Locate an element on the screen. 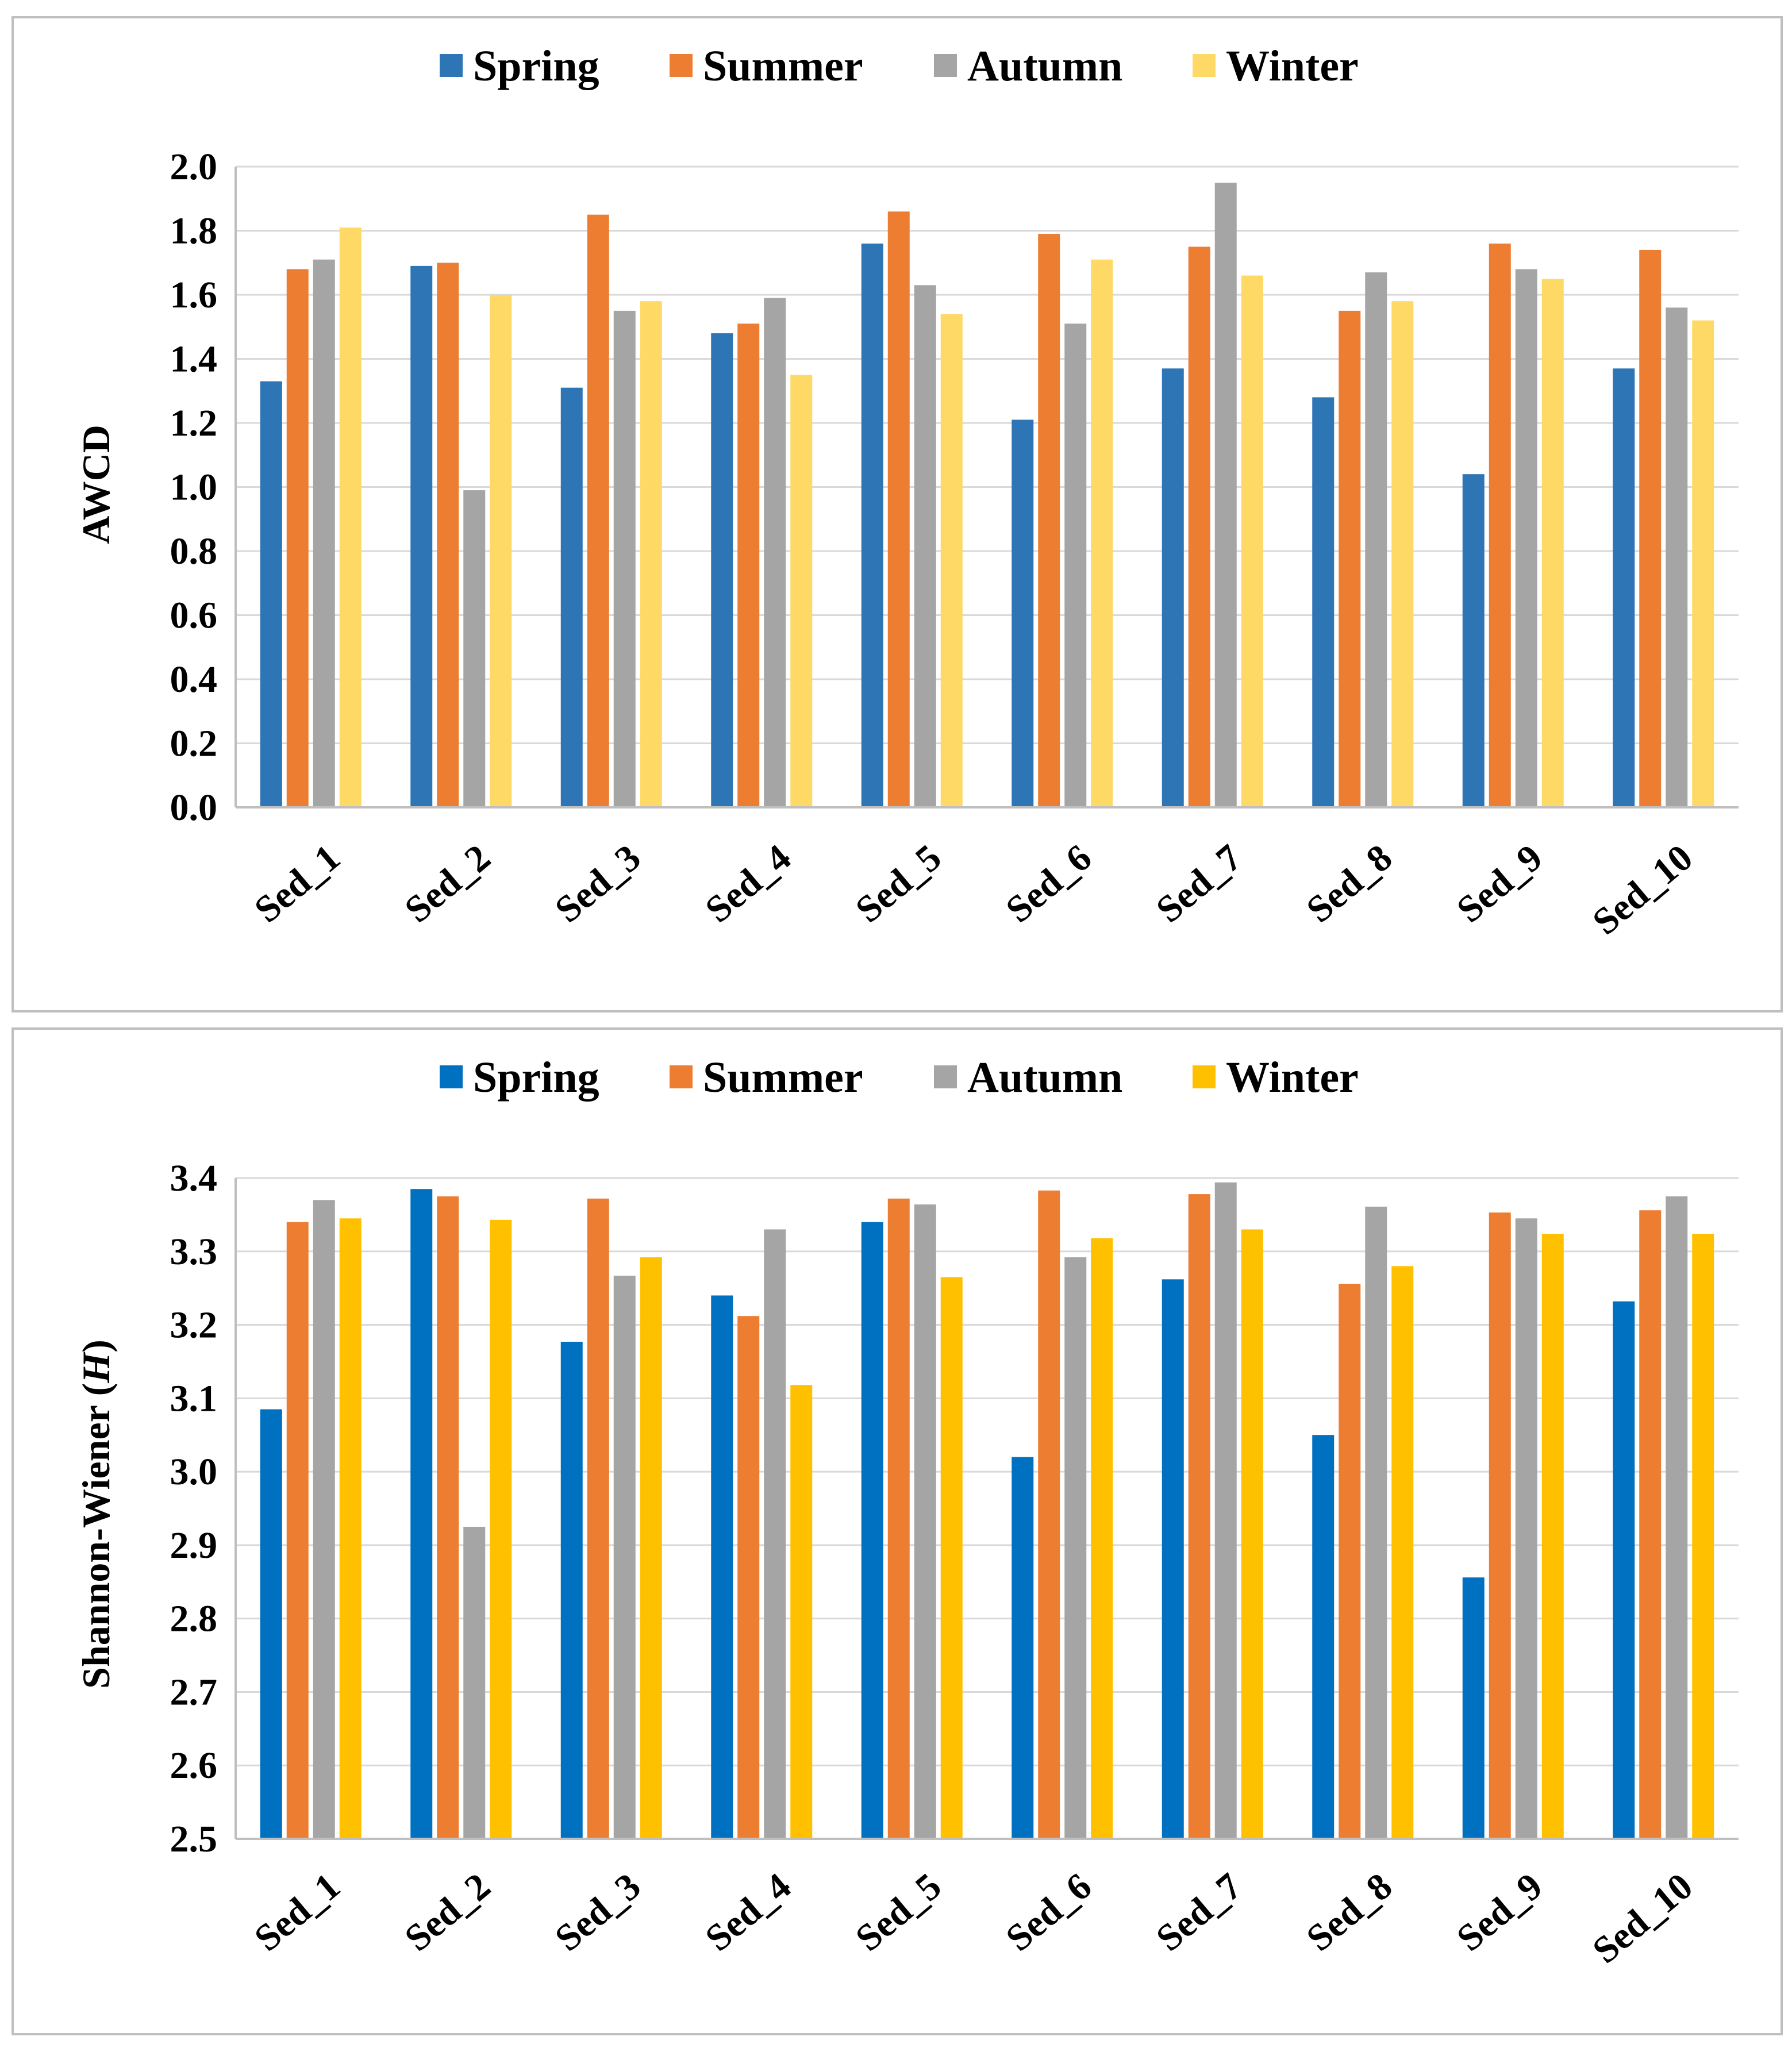  awcd-y-axis-title: AWCD is located at coordinates (96, 485).